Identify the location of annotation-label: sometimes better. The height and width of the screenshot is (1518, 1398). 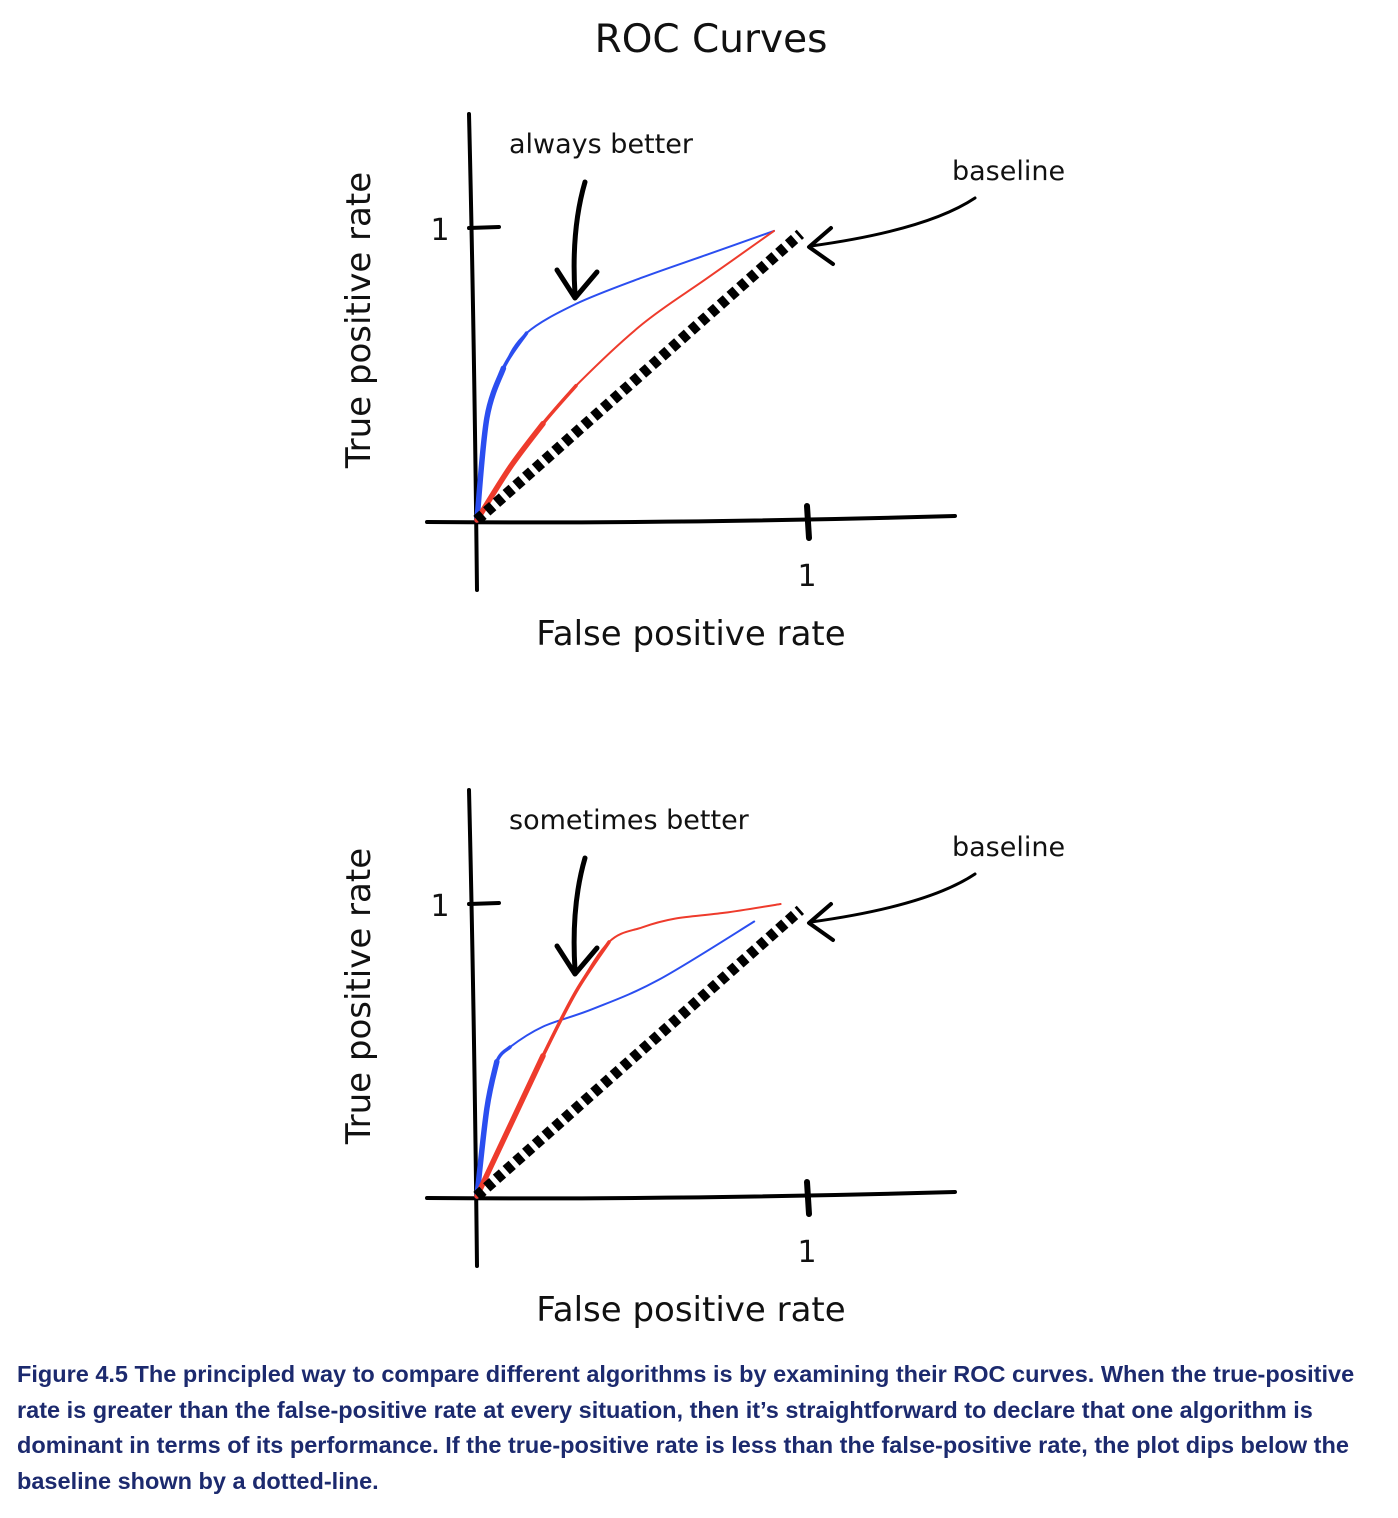
(629, 820).